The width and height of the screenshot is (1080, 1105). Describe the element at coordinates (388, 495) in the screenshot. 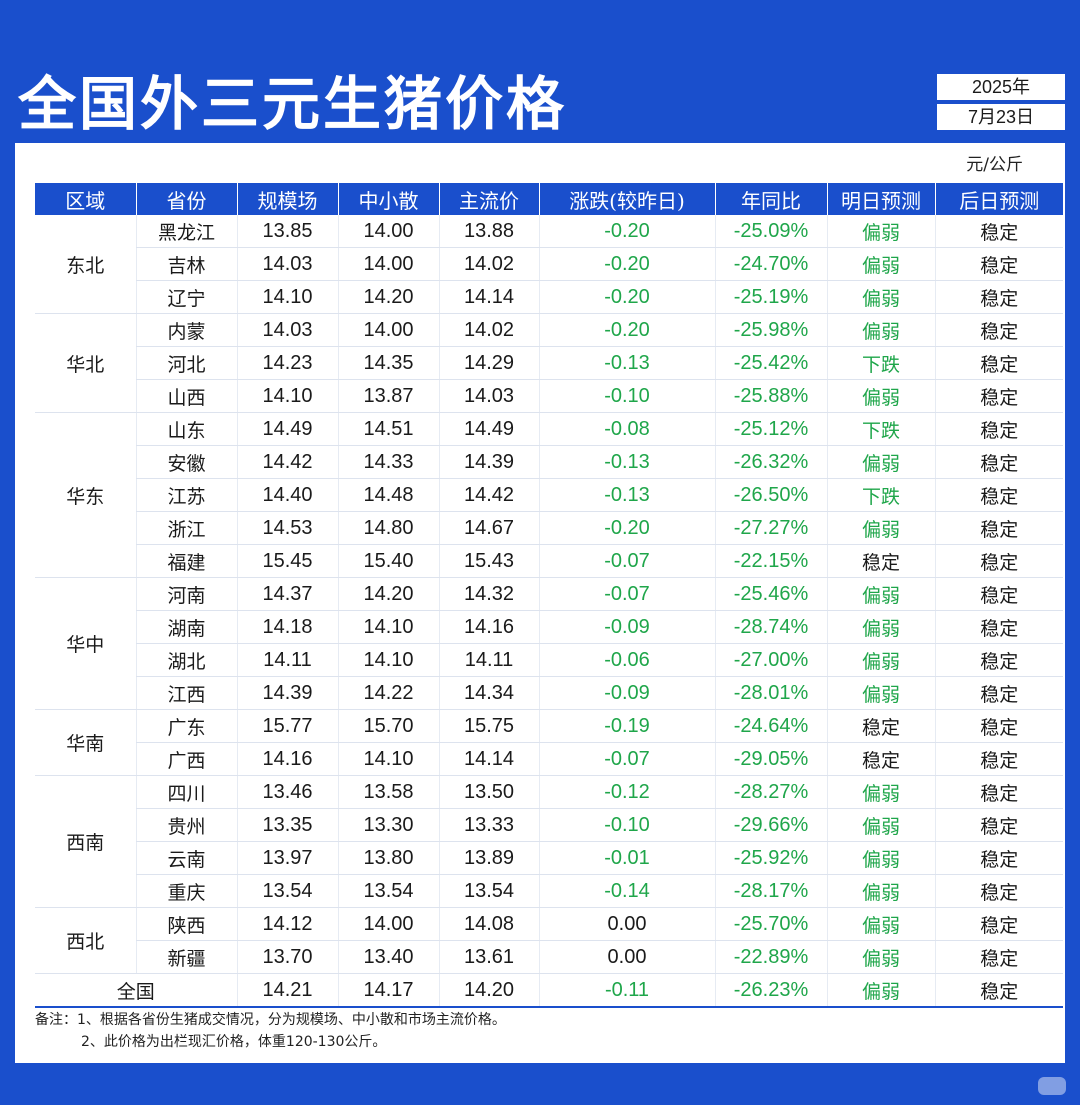

I see `small-farm-price-cell: 14.48` at that location.